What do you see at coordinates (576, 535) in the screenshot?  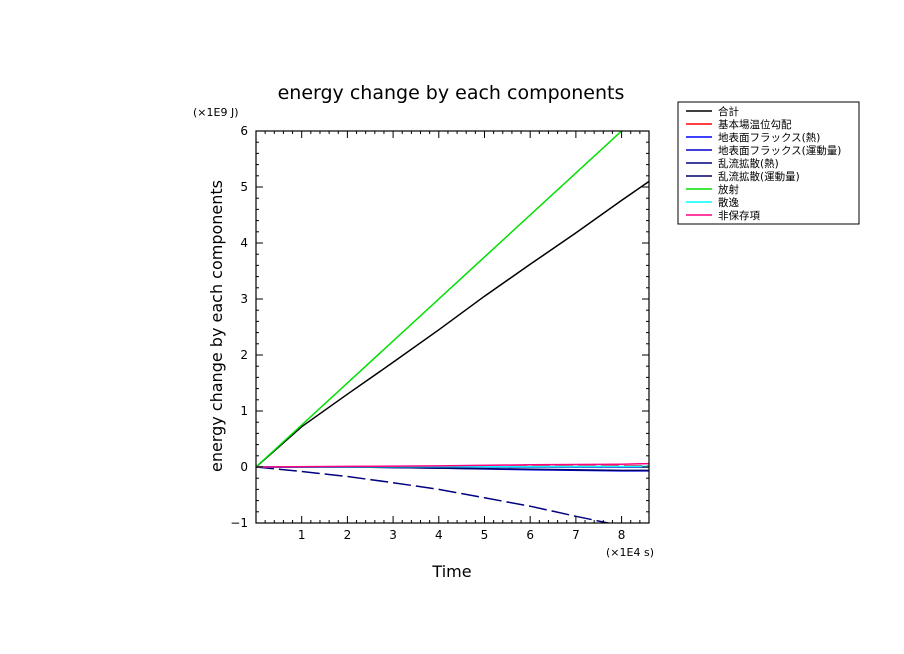 I see `x-tick-label: 7` at bounding box center [576, 535].